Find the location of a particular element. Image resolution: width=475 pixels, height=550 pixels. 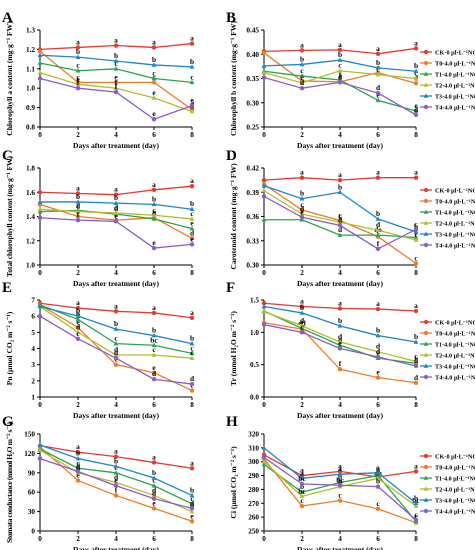

panel-letter: G is located at coordinates (8, 422).